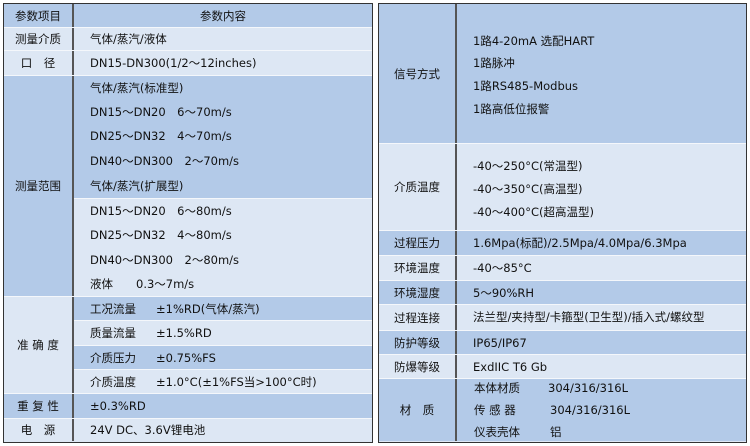  Describe the element at coordinates (118, 406) in the screenshot. I see `value: ±0.3%RD` at that location.